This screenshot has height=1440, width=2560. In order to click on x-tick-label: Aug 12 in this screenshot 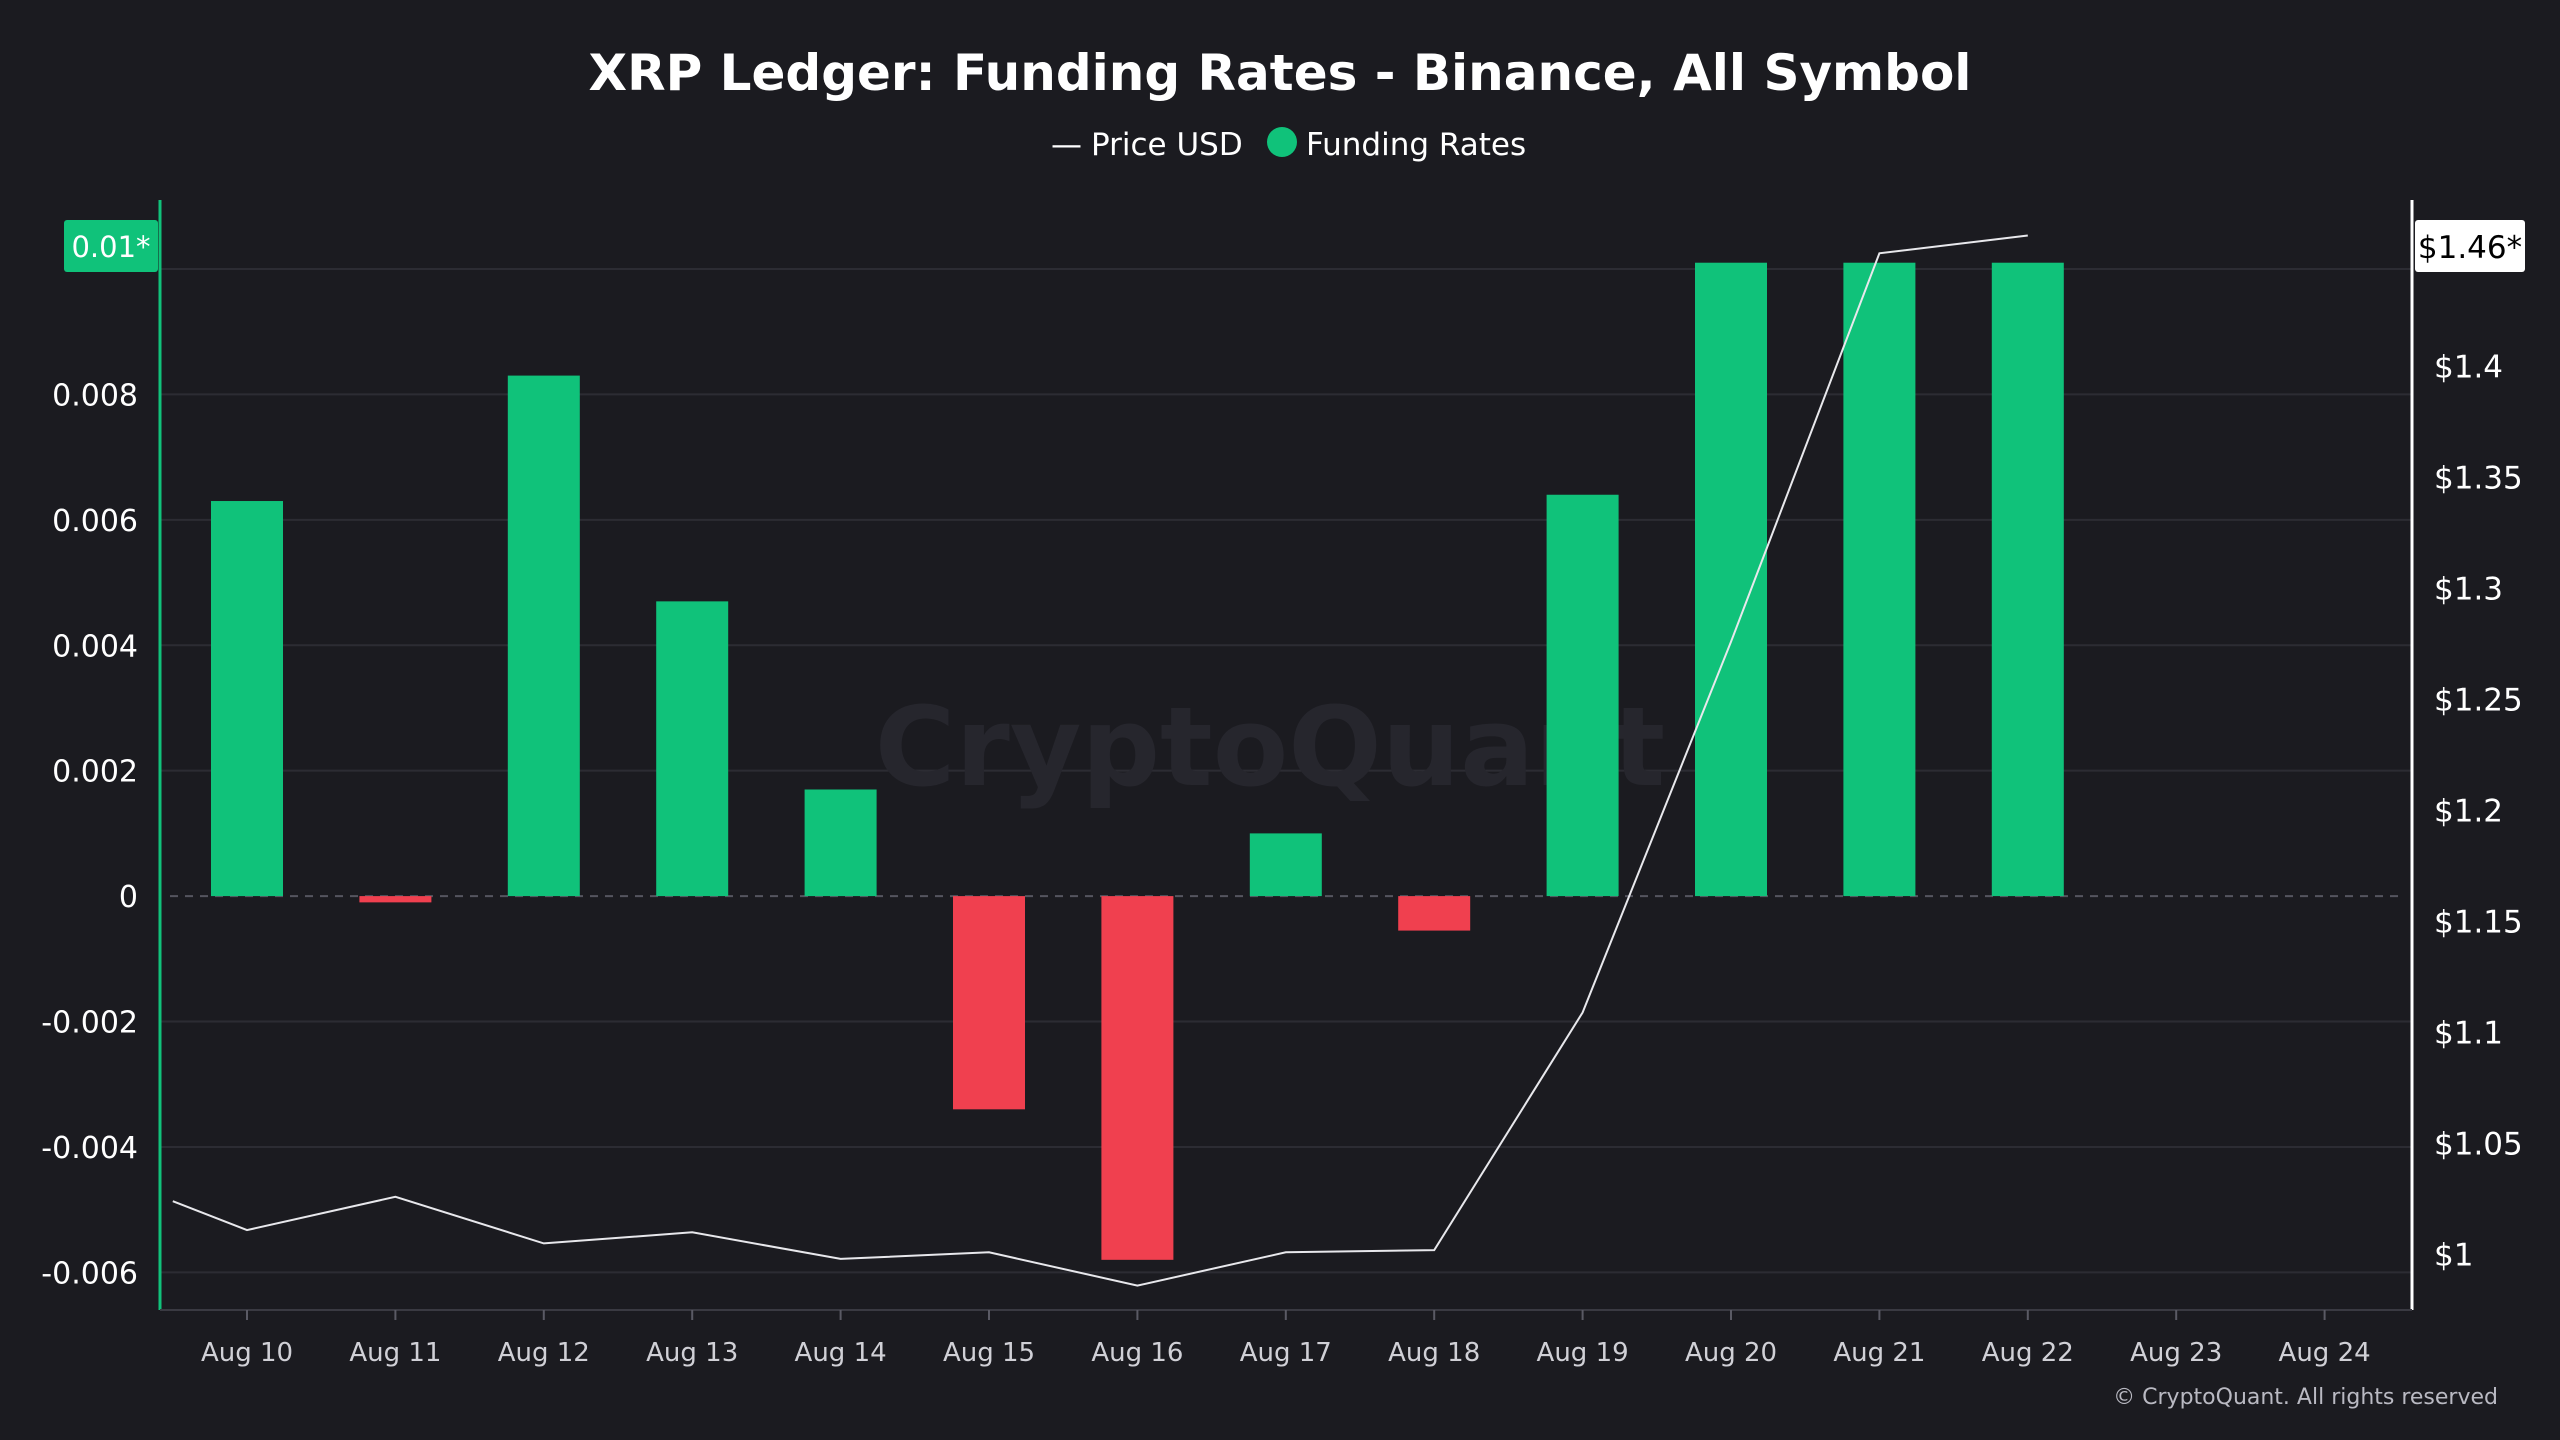, I will do `click(544, 1353)`.